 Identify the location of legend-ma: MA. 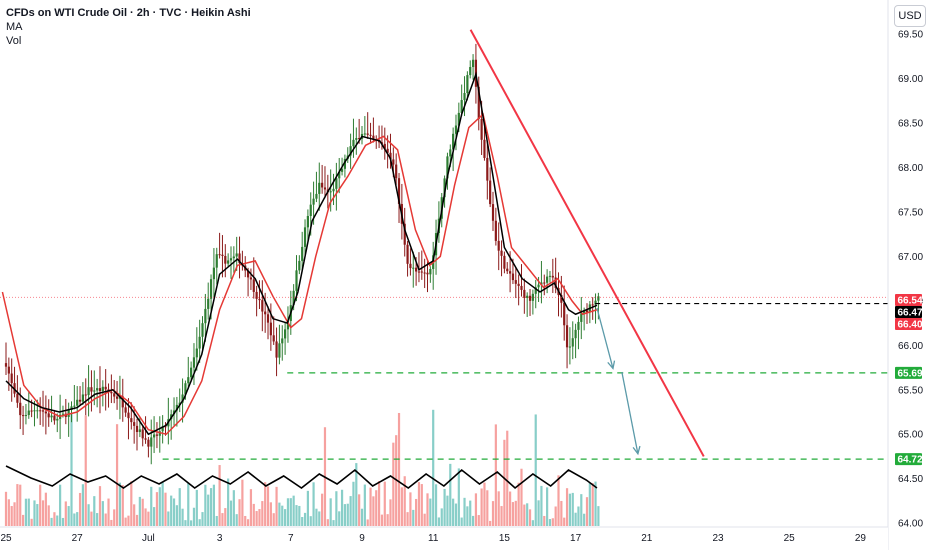
(14, 27).